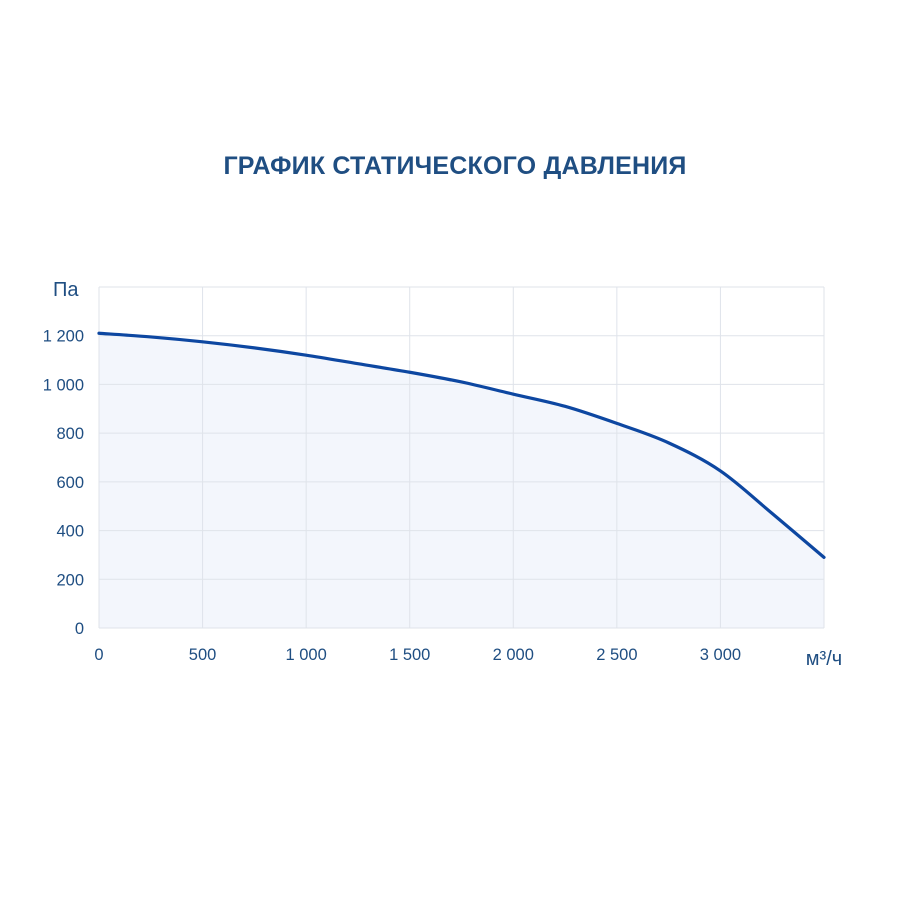 Image resolution: width=900 pixels, height=900 pixels. I want to click on y-tick-label: 400, so click(70, 532).